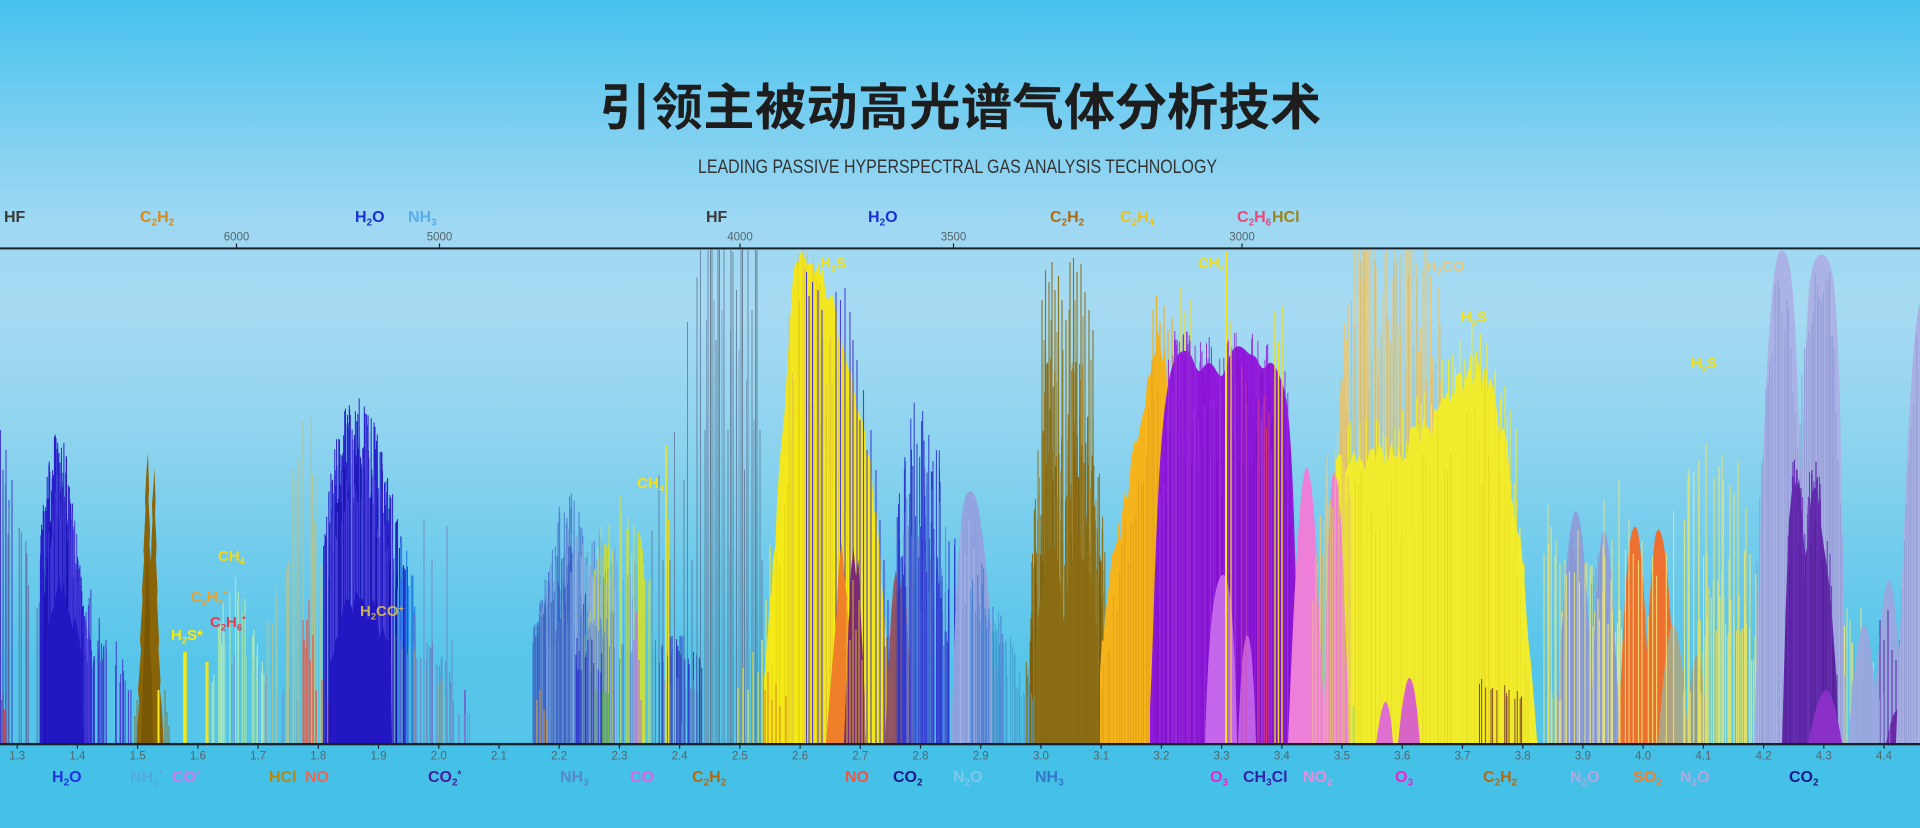 This screenshot has height=828, width=1920. I want to click on svg-text: 3.5, so click(1342, 757).